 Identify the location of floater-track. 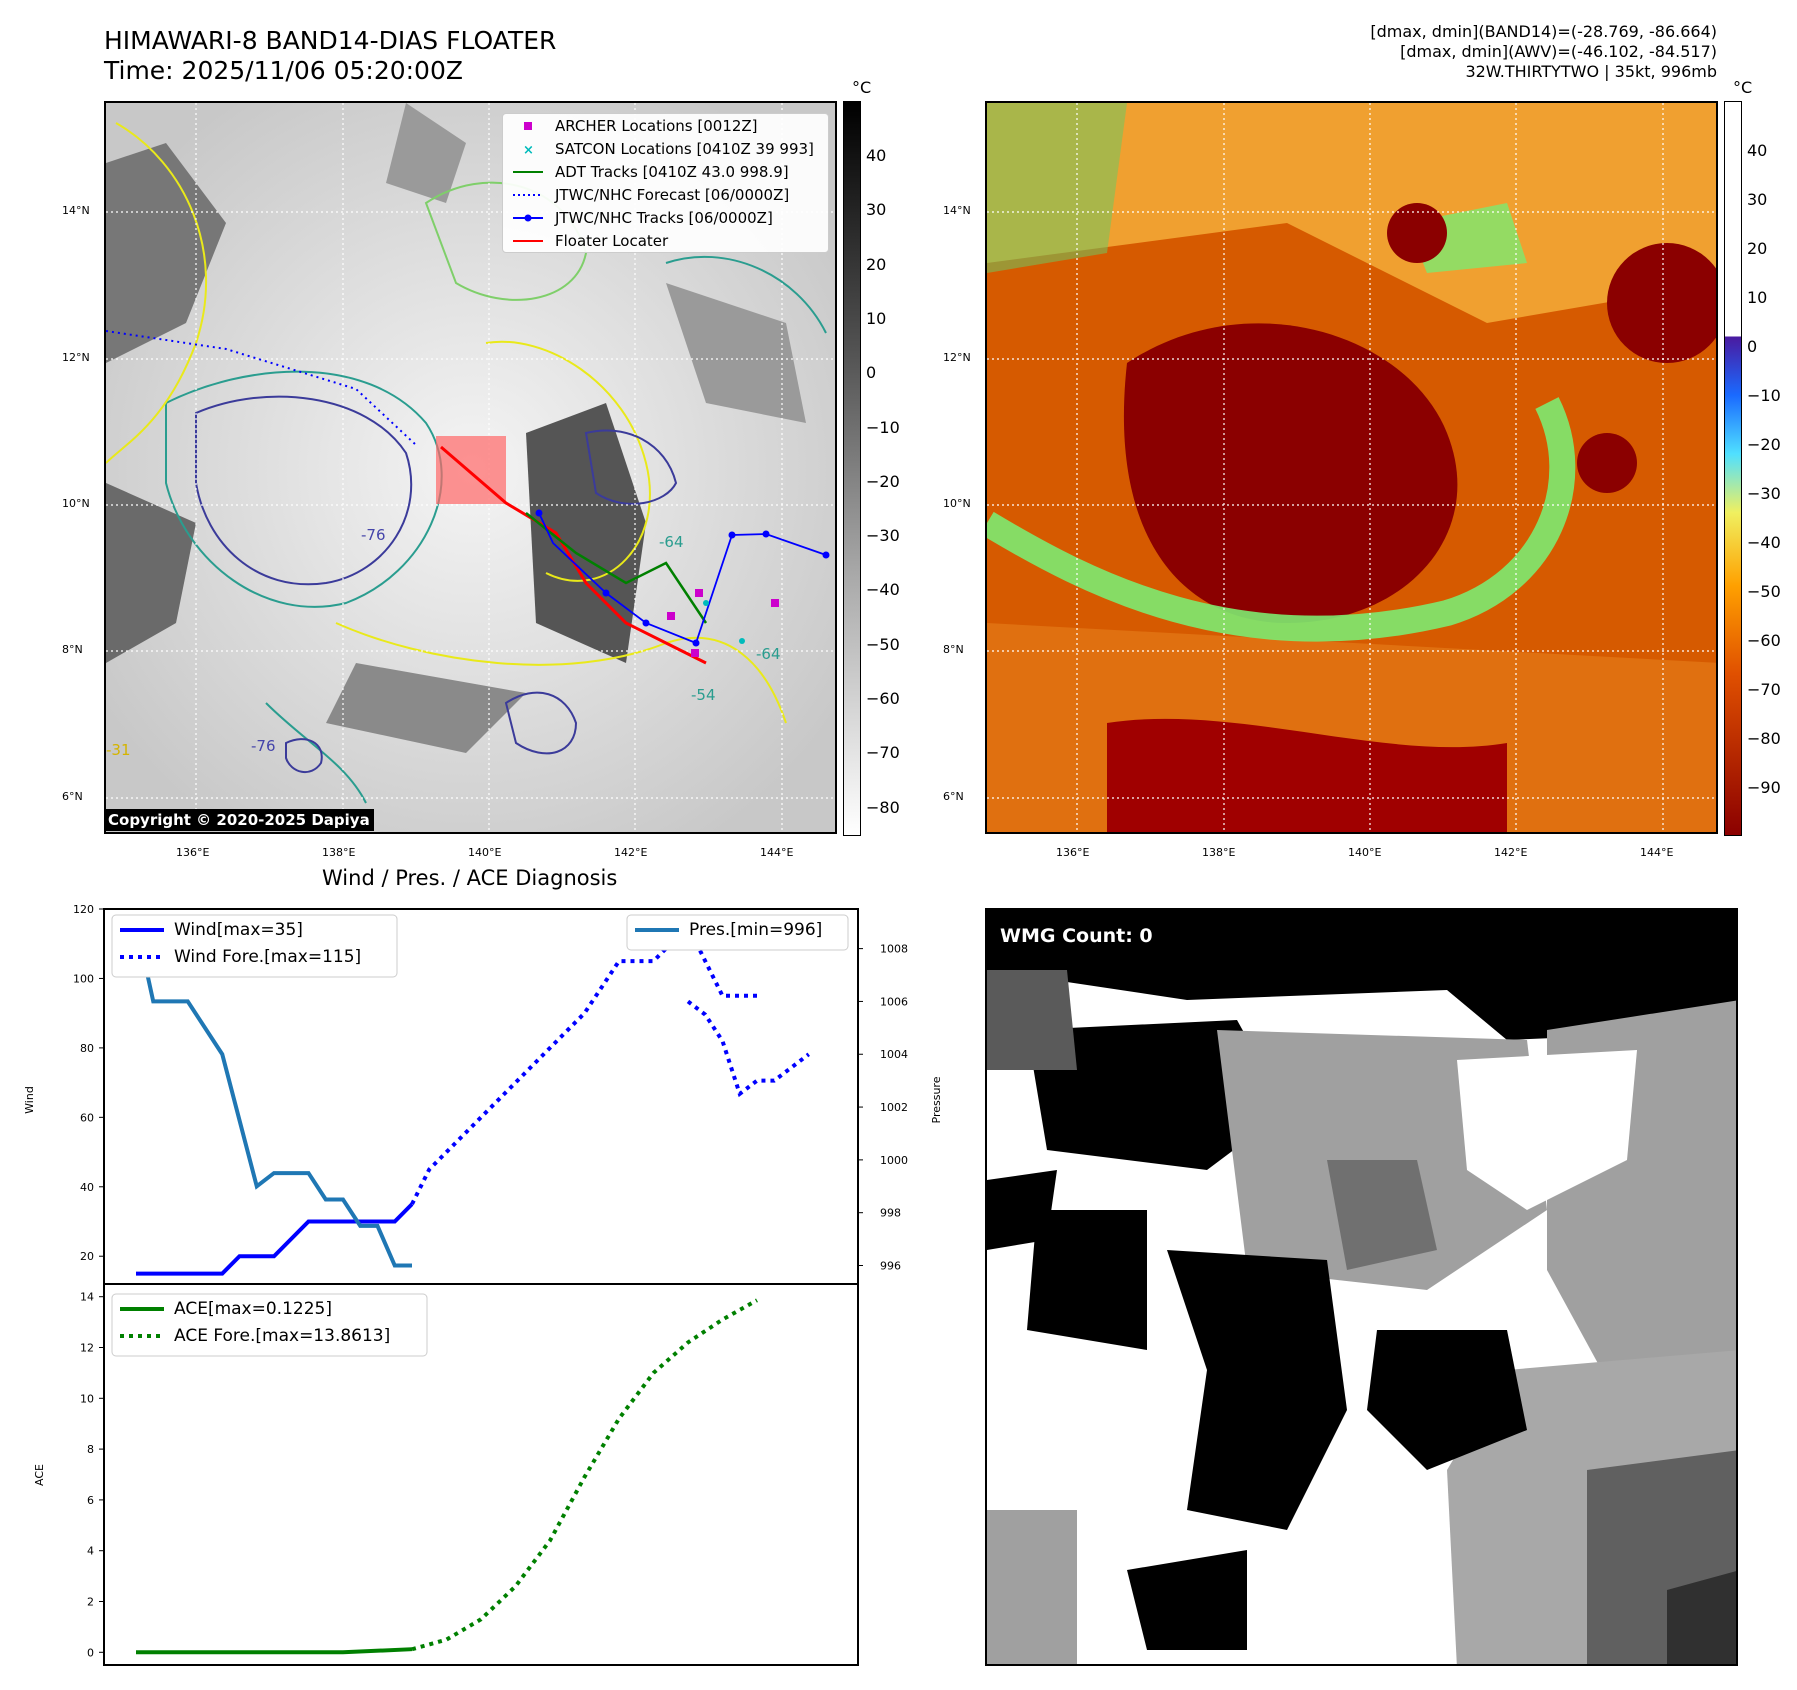
(573, 555).